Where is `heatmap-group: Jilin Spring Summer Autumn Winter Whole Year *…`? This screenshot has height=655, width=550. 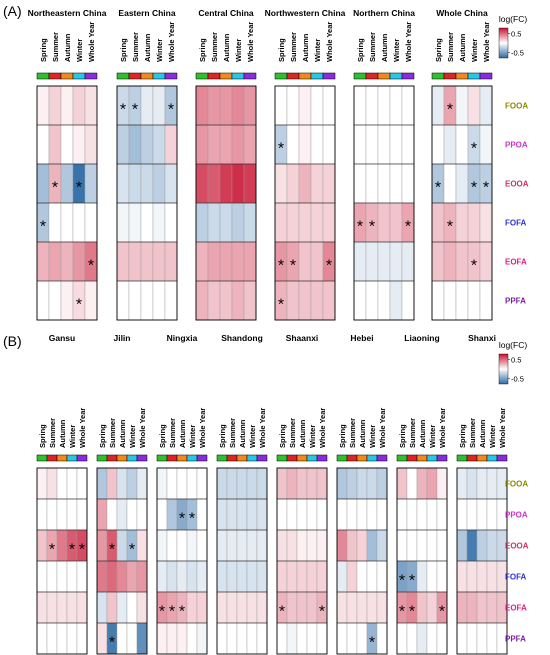
heatmap-group: Jilin Spring Summer Autumn Winter Whole Year *… is located at coordinates (122, 494).